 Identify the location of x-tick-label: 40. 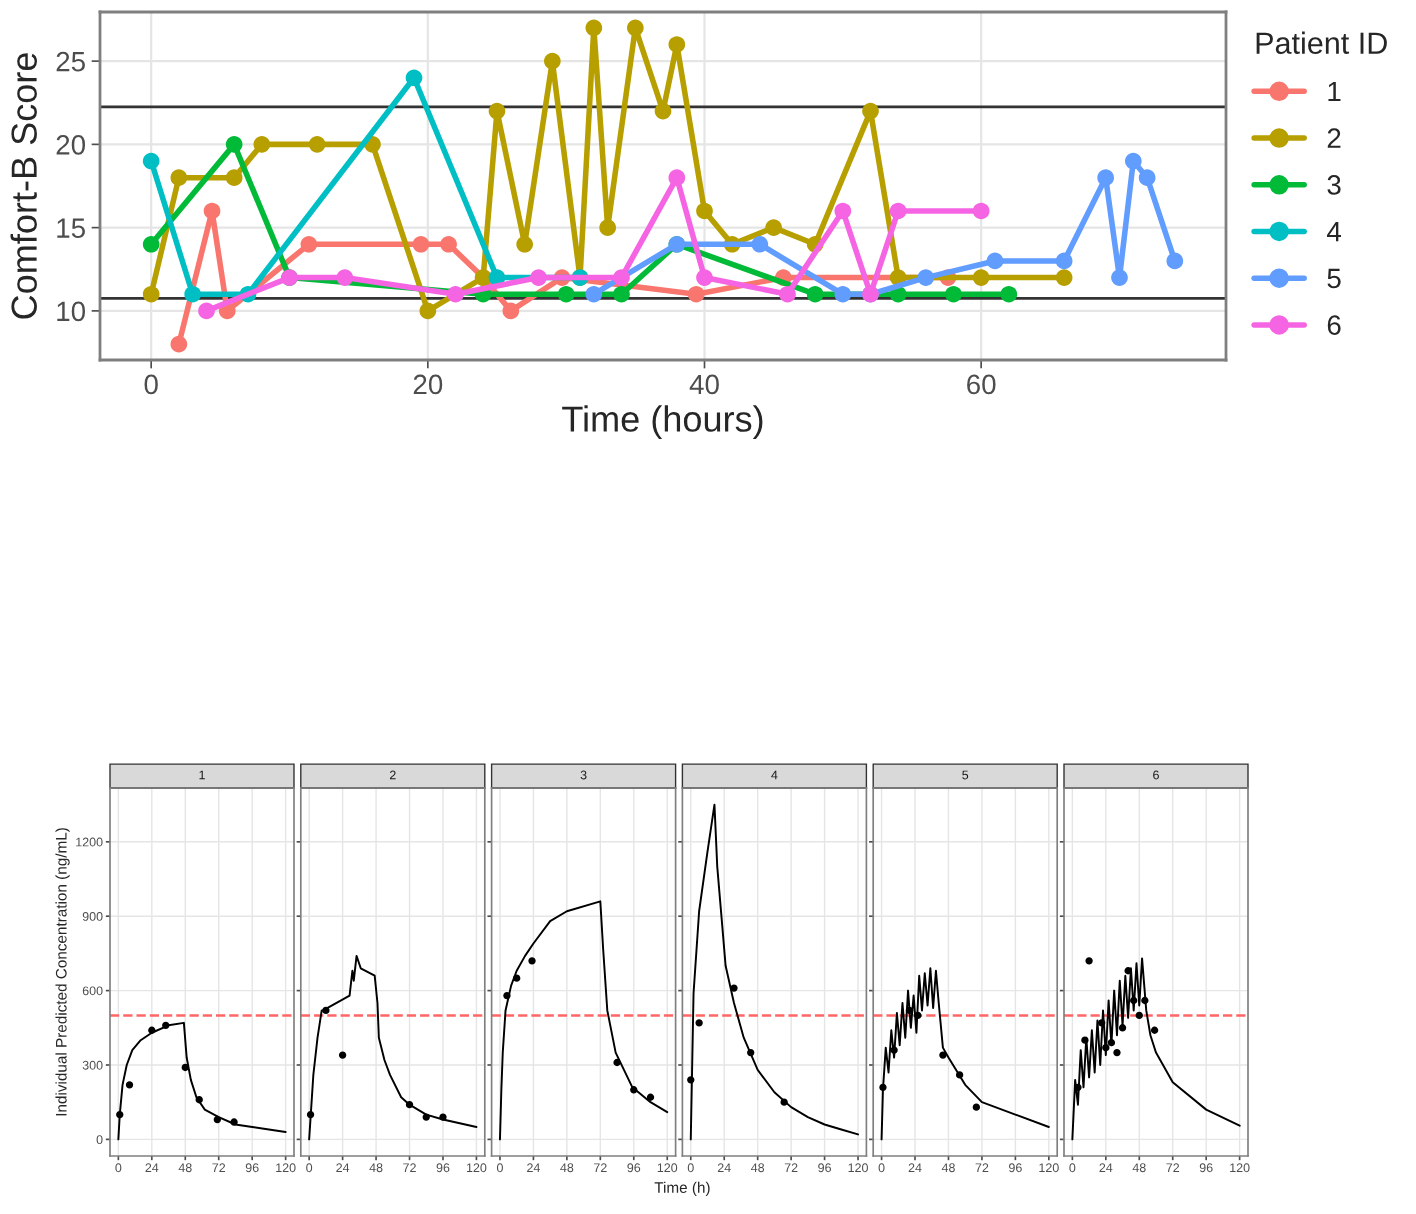
(704, 384).